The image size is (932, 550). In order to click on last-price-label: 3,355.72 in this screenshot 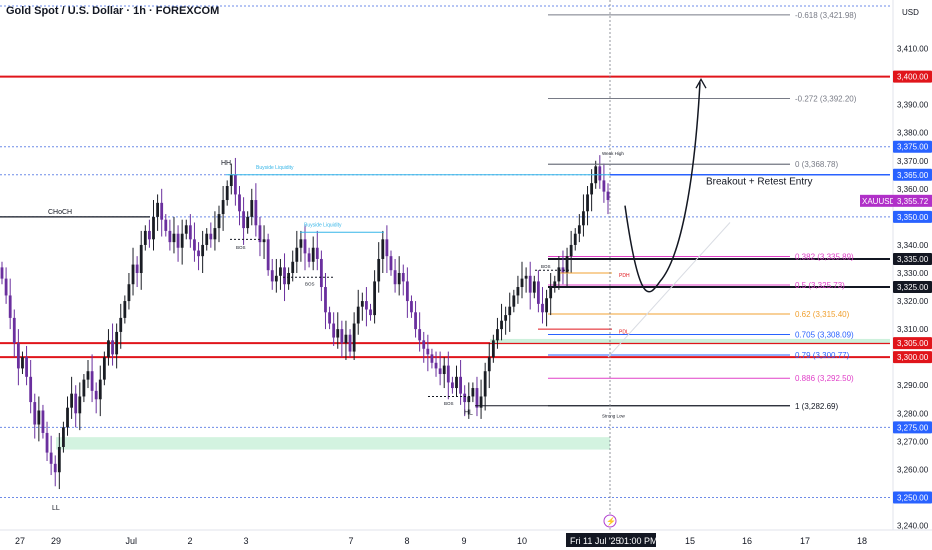, I will do `click(913, 201)`.